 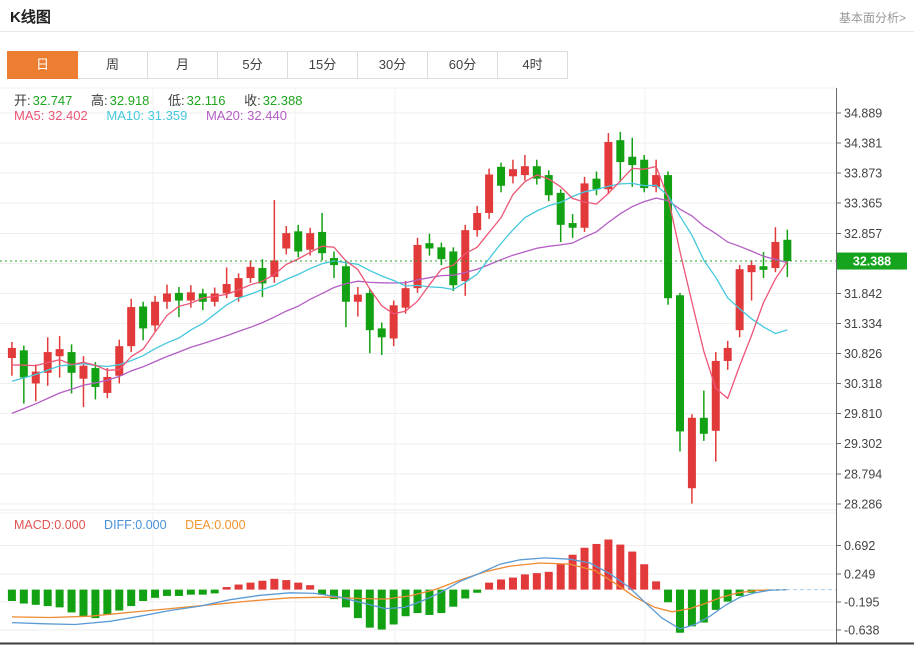 I want to click on macd-legend: MACD:0.000 DIFF:0.000 DEA:0.000, so click(x=137, y=525).